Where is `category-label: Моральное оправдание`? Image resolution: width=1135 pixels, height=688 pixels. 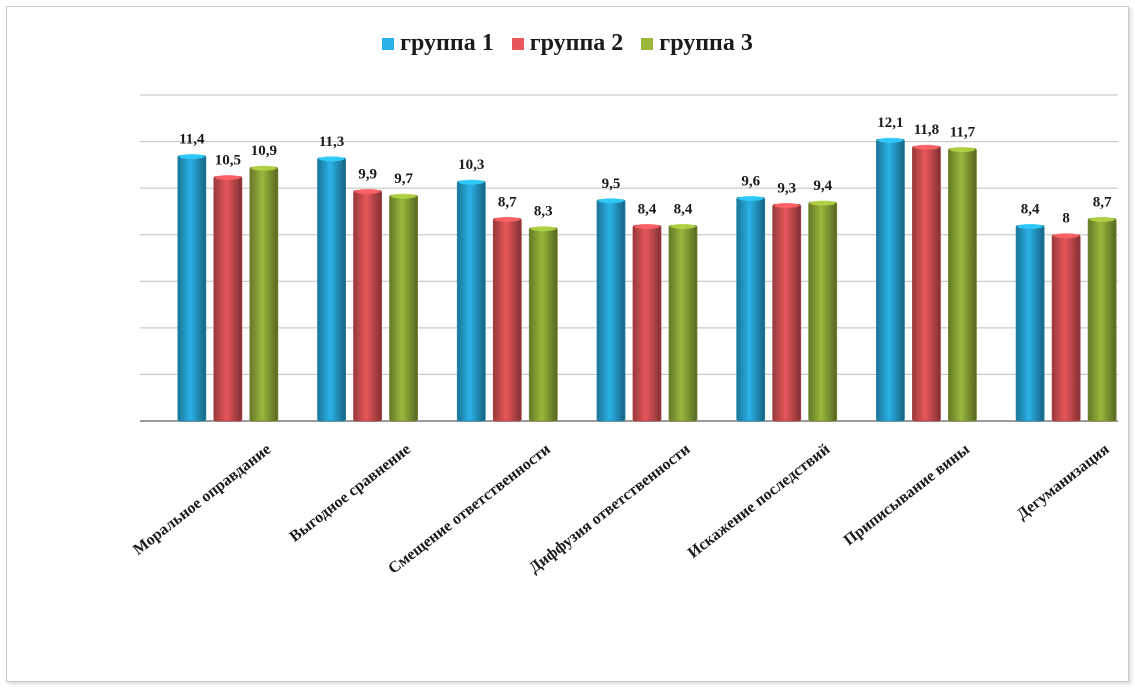
category-label: Моральное оправдание is located at coordinates (202, 500).